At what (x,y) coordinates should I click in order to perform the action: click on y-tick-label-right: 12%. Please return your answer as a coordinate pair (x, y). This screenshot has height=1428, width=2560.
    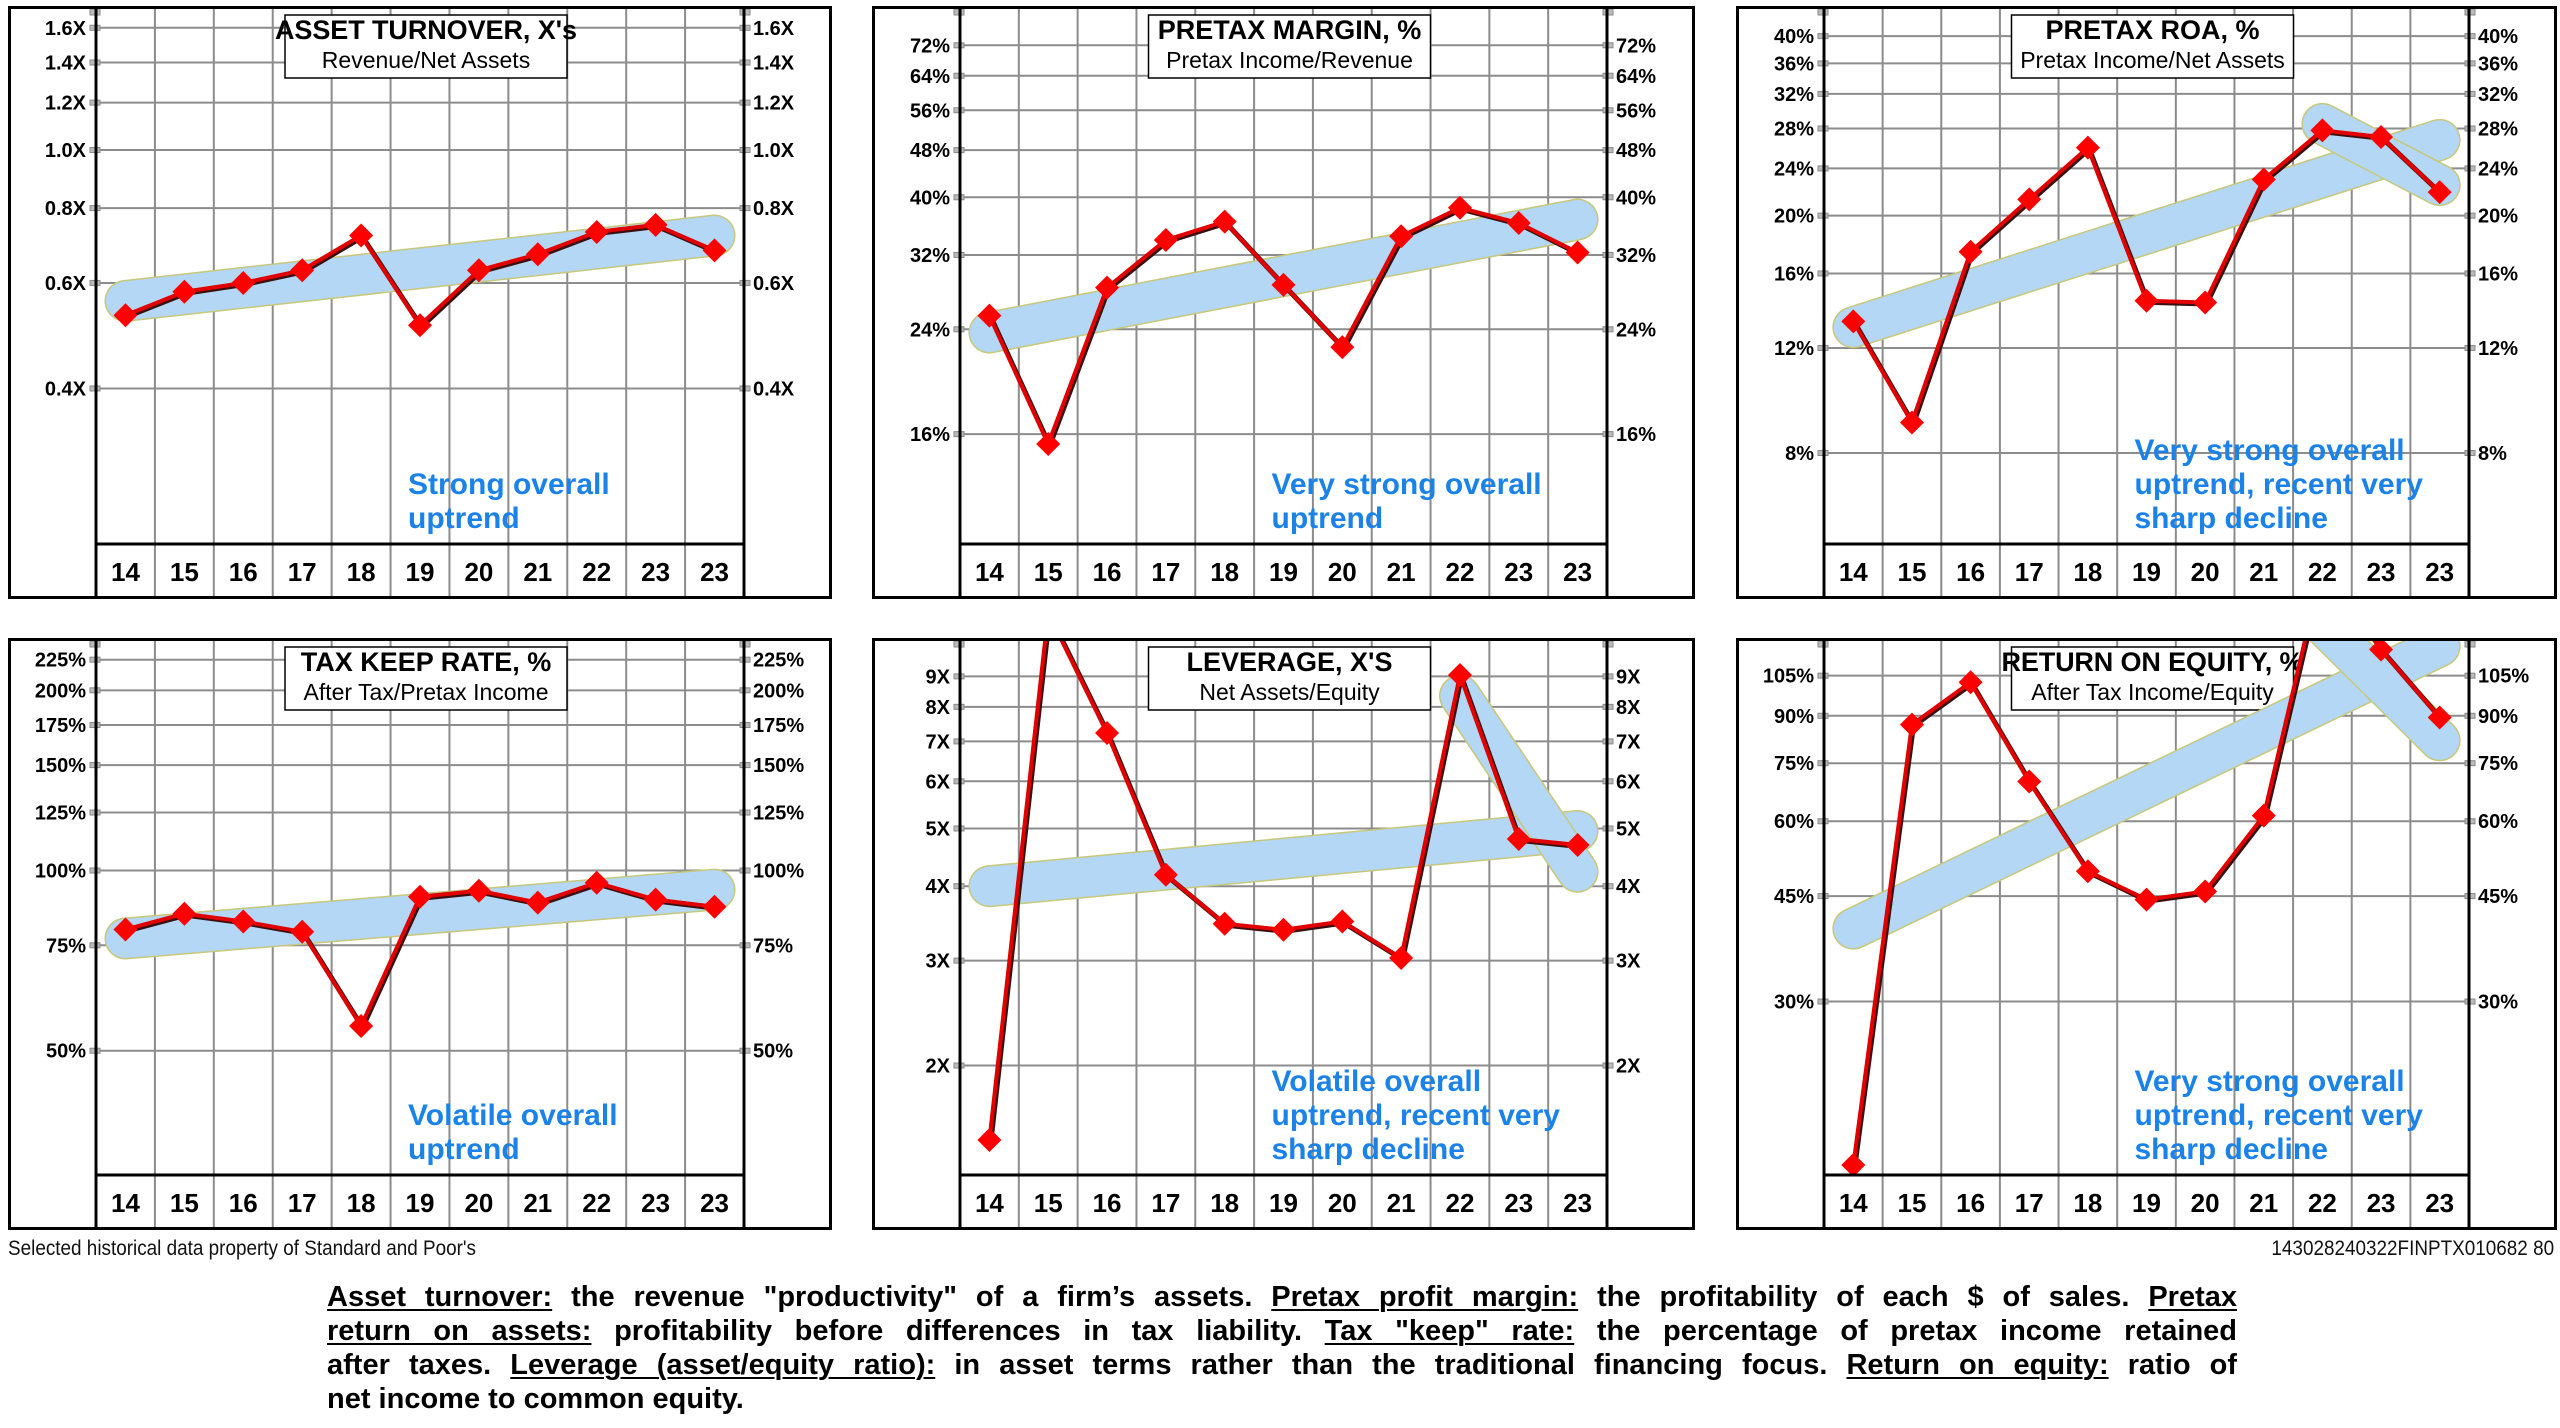
    Looking at the image, I should click on (2498, 349).